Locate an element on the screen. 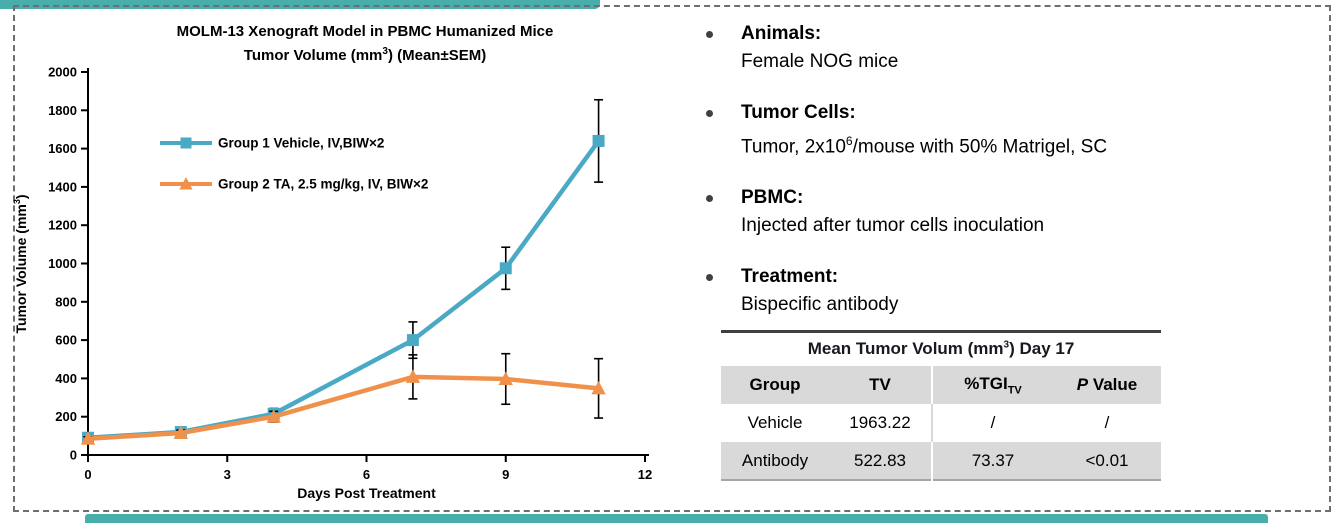  table-row-antibody: Antibody 522.83 73.37 <0.01 is located at coordinates (941, 461).